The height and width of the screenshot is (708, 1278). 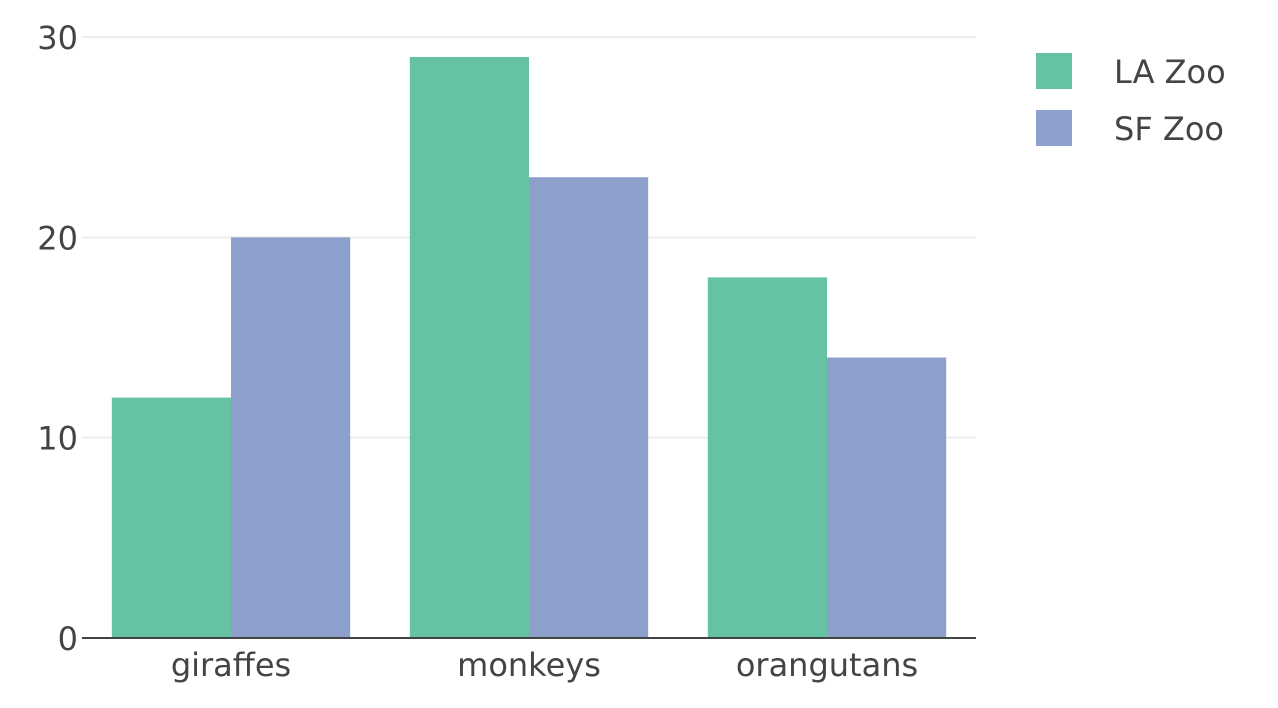 What do you see at coordinates (767, 457) in the screenshot?
I see `bar-la-zoo-orangutans` at bounding box center [767, 457].